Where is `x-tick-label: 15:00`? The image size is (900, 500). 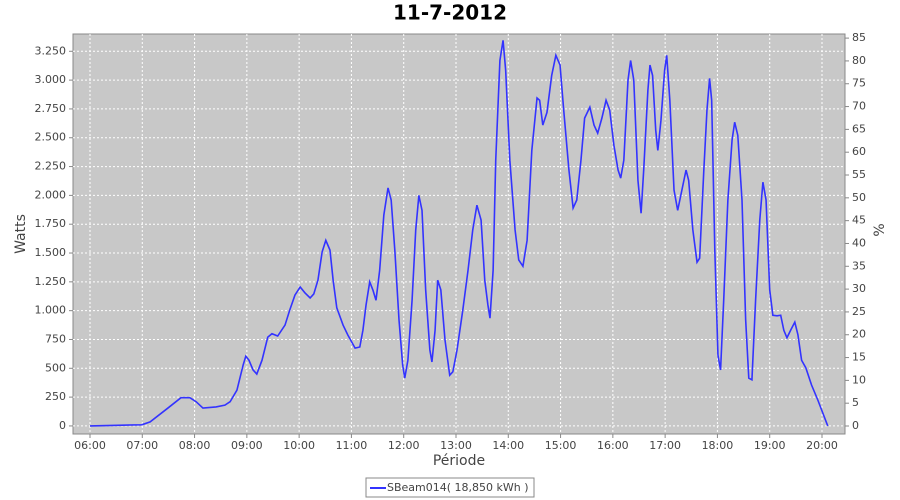 x-tick-label: 15:00 is located at coordinates (561, 445).